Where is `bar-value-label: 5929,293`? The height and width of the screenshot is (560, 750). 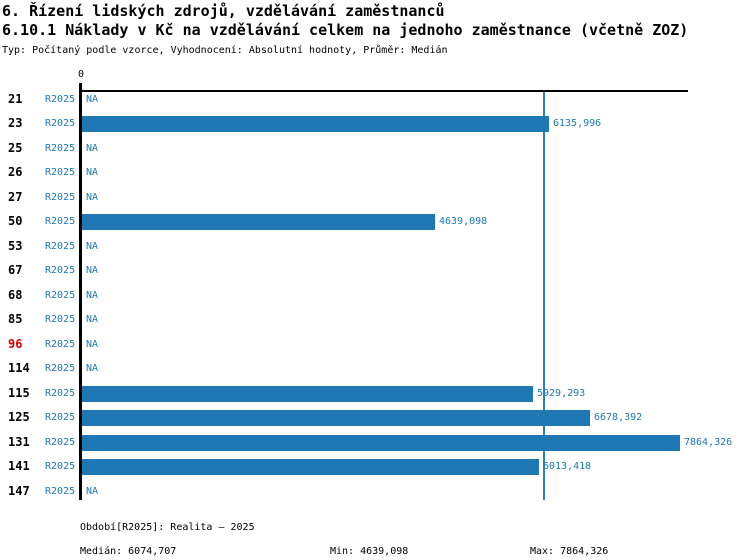
bar-value-label: 5929,293 is located at coordinates (561, 393).